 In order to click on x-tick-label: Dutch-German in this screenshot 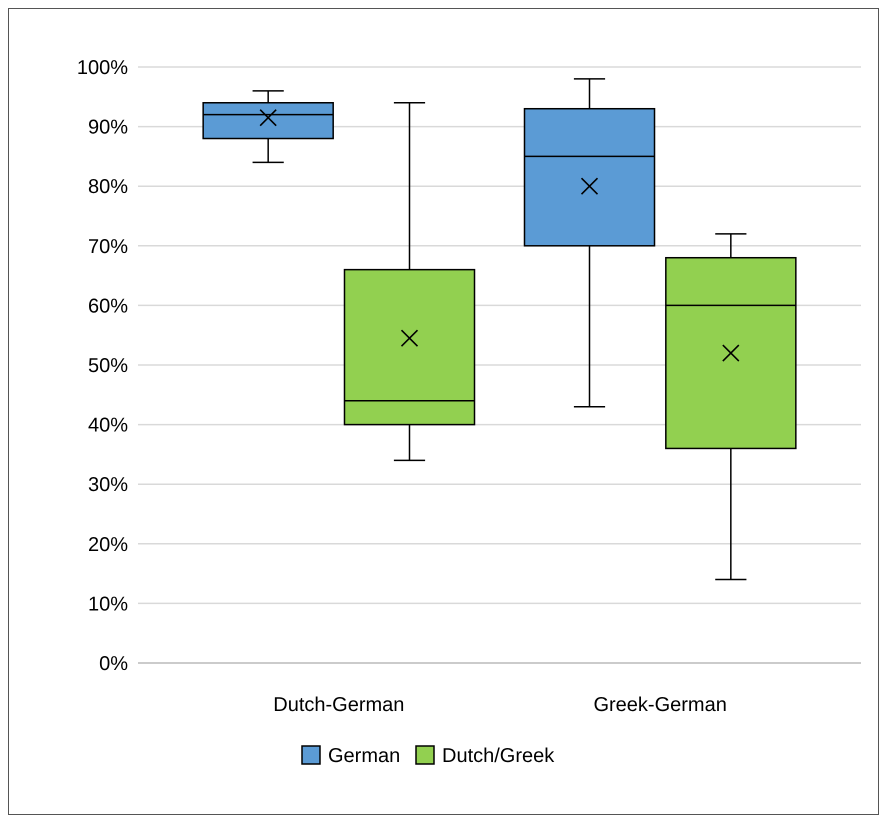, I will do `click(338, 705)`.